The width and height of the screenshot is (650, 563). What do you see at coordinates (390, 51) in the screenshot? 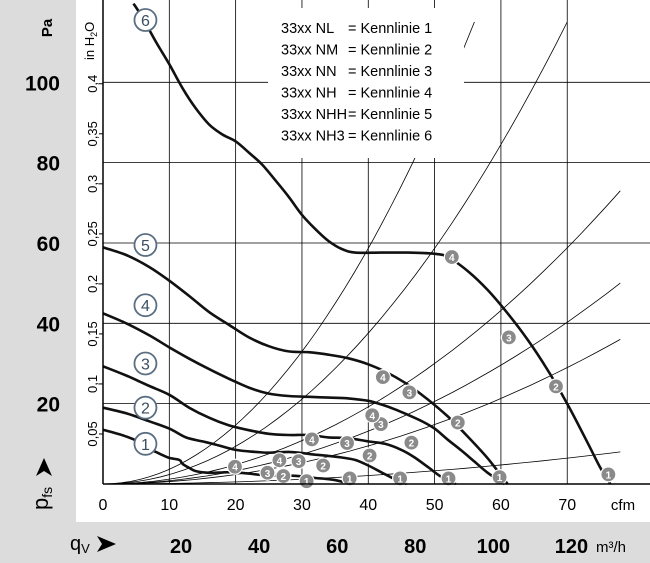
I see `legend-label: = Kennlinie 2` at bounding box center [390, 51].